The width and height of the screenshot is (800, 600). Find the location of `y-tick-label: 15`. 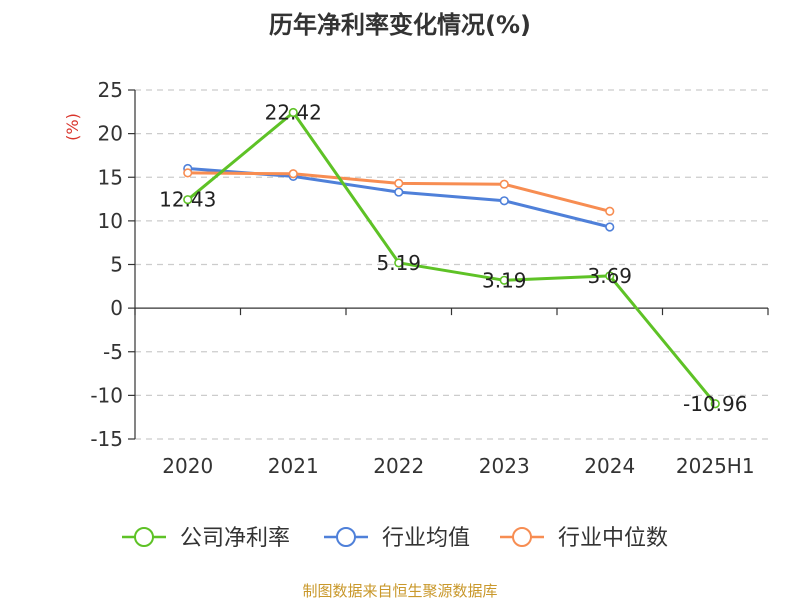

y-tick-label: 15 is located at coordinates (110, 177).